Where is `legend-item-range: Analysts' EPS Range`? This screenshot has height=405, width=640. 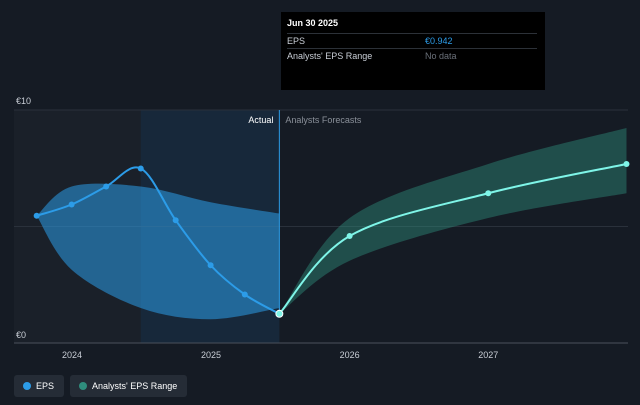 legend-item-range: Analysts' EPS Range is located at coordinates (129, 386).